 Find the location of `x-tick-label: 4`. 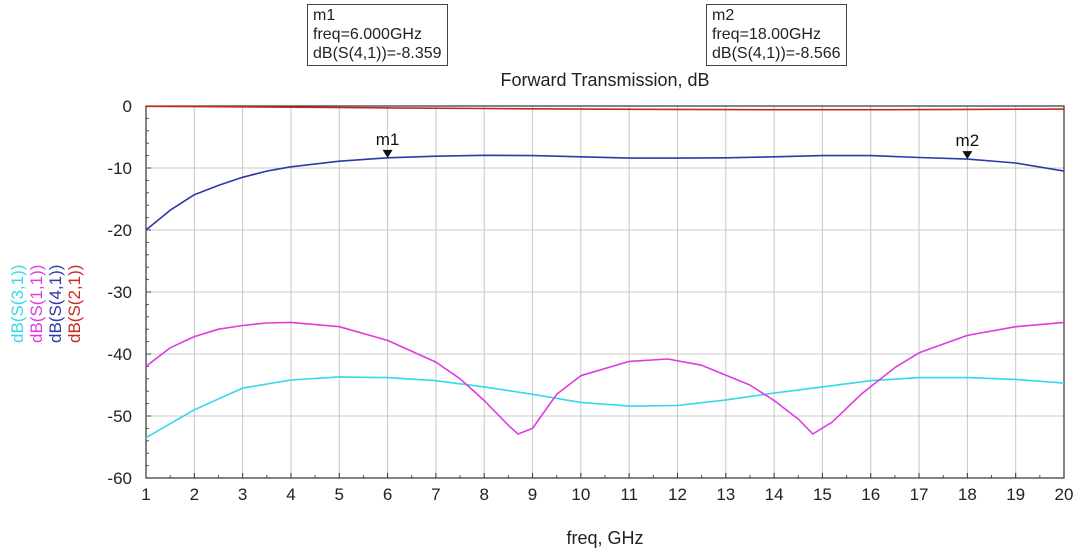

x-tick-label: 4 is located at coordinates (290, 494).